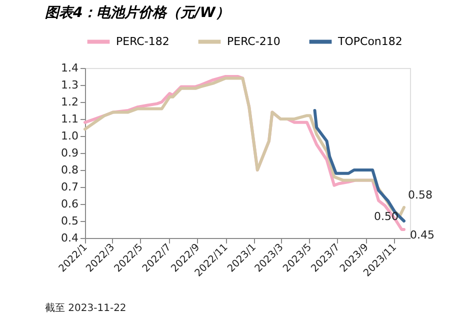 The width and height of the screenshot is (467, 329). I want to click on y-tick-label: 0.4, so click(69, 238).